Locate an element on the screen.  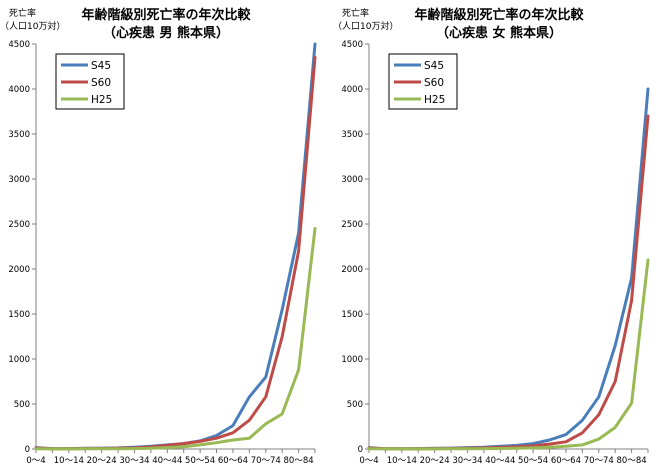
chart-subtitle: （心疾患 女 熊本県） is located at coordinates (499, 33).